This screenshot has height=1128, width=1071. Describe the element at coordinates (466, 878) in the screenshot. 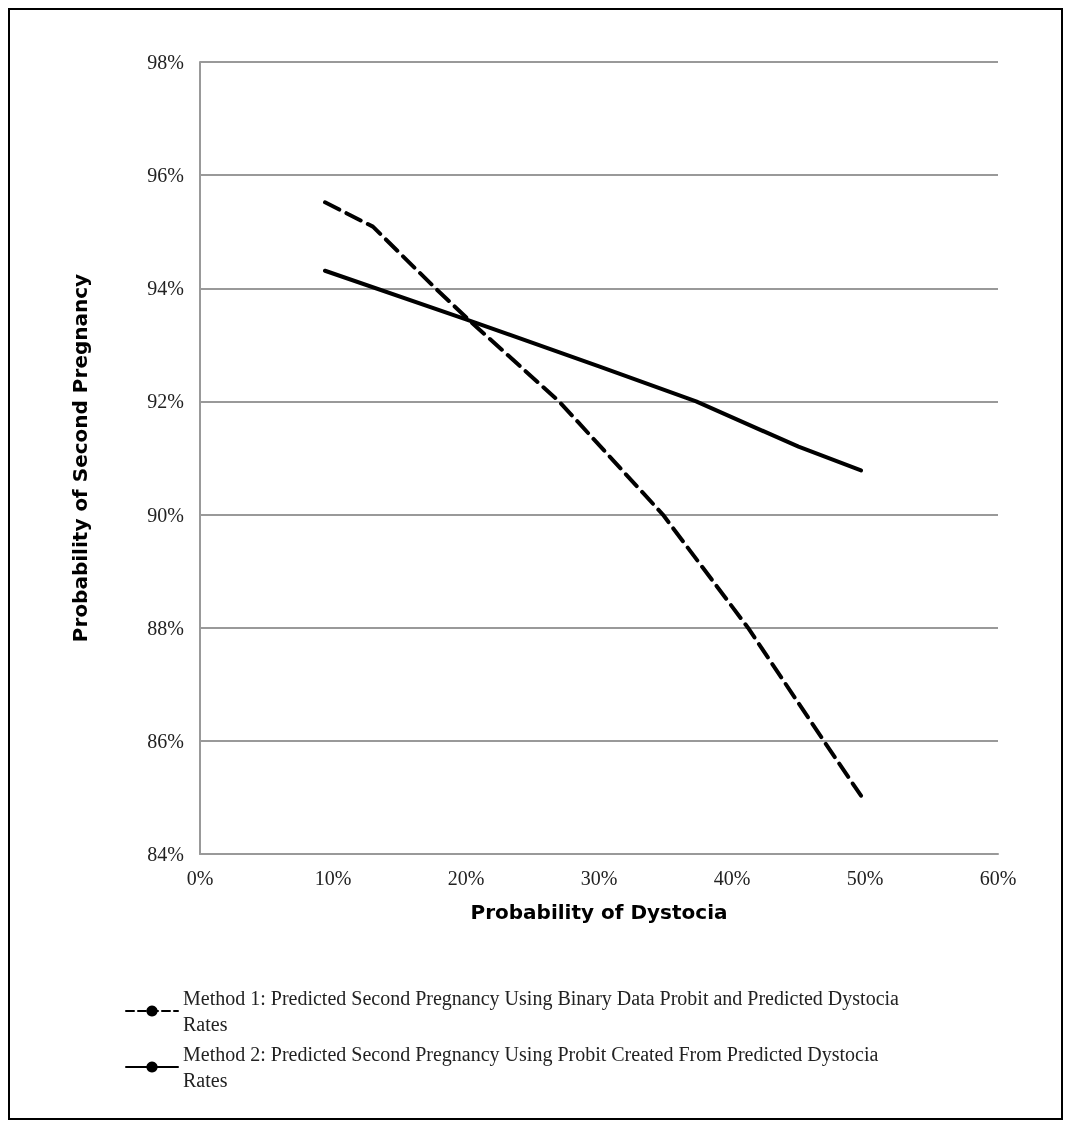

I see `x-tick-label: 20%` at that location.